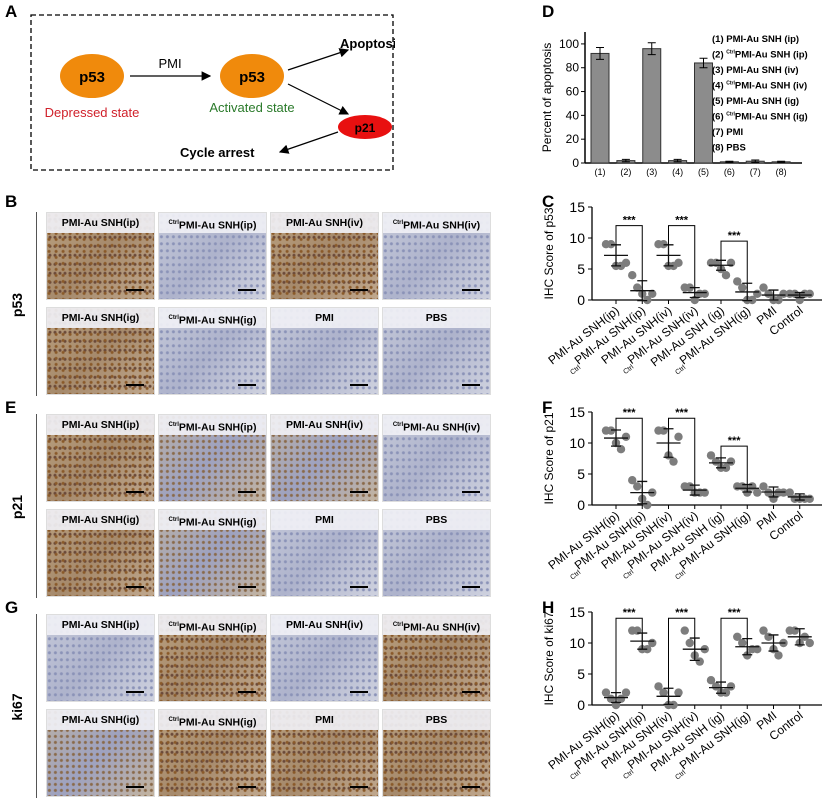 This screenshot has width=824, height=812. I want to click on caption-text: PMI, so click(324, 318).